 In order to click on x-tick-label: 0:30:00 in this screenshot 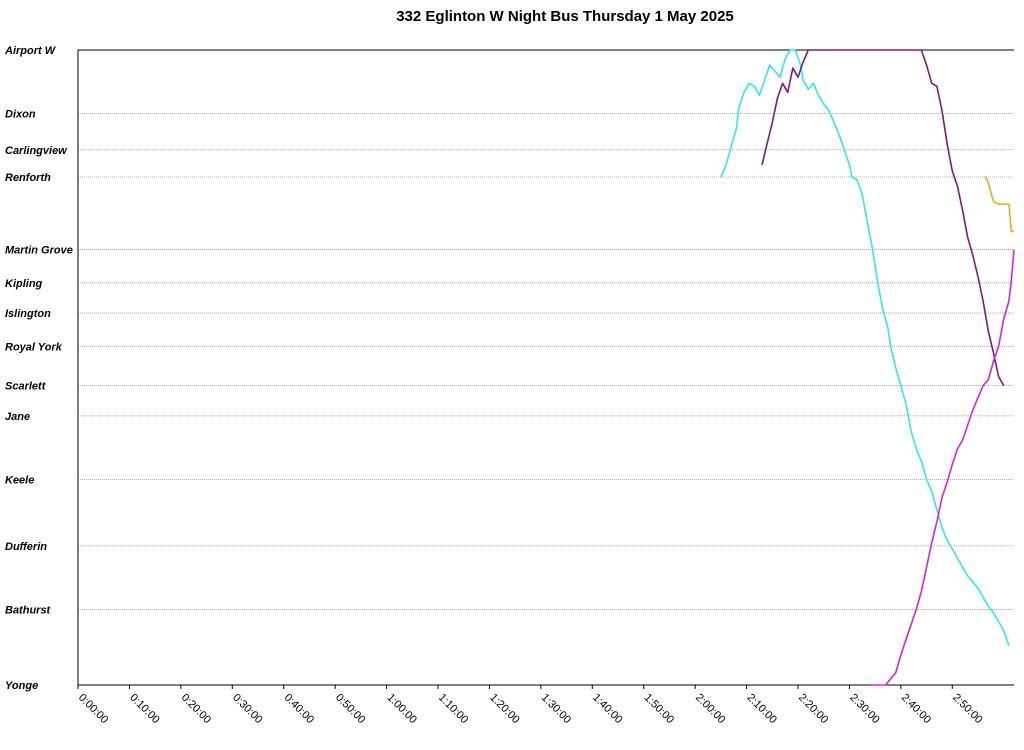, I will do `click(247, 709)`.